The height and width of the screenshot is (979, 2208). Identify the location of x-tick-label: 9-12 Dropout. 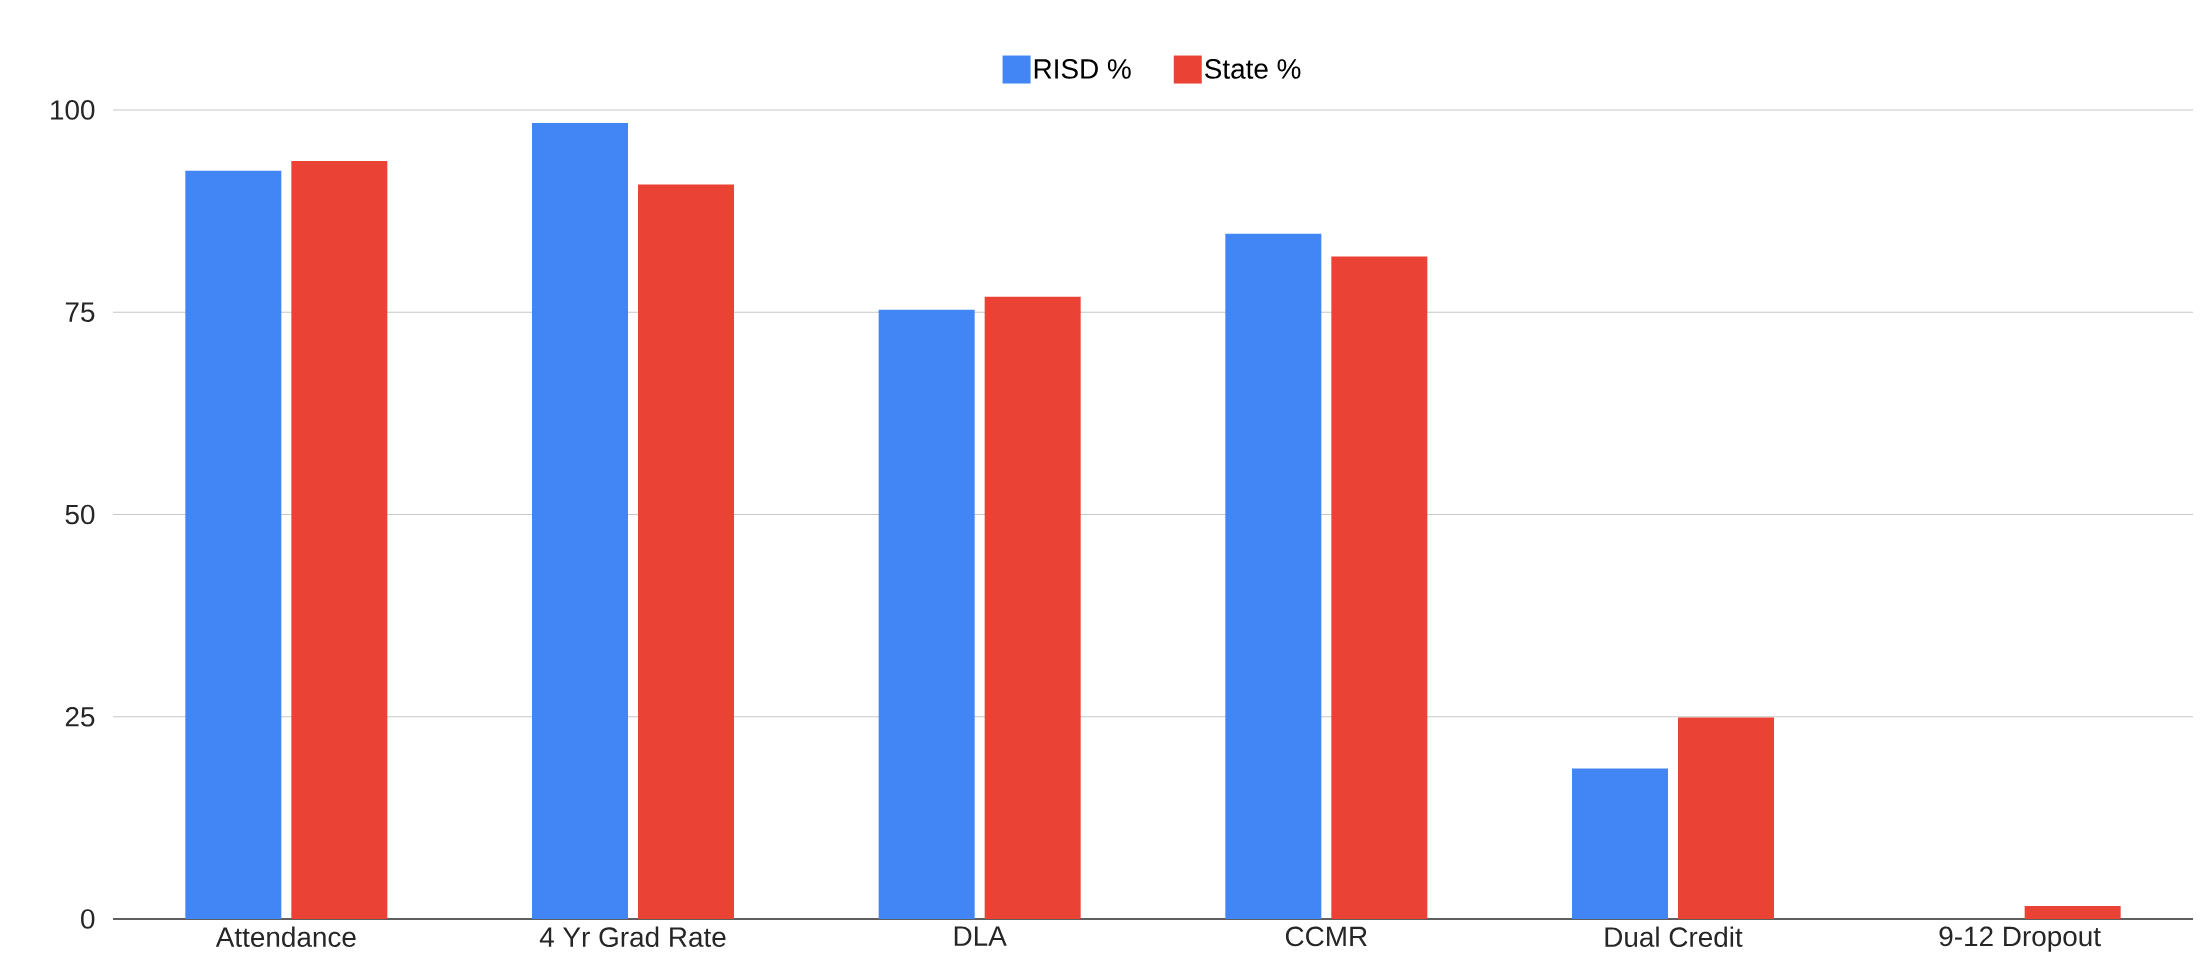
(2020, 939).